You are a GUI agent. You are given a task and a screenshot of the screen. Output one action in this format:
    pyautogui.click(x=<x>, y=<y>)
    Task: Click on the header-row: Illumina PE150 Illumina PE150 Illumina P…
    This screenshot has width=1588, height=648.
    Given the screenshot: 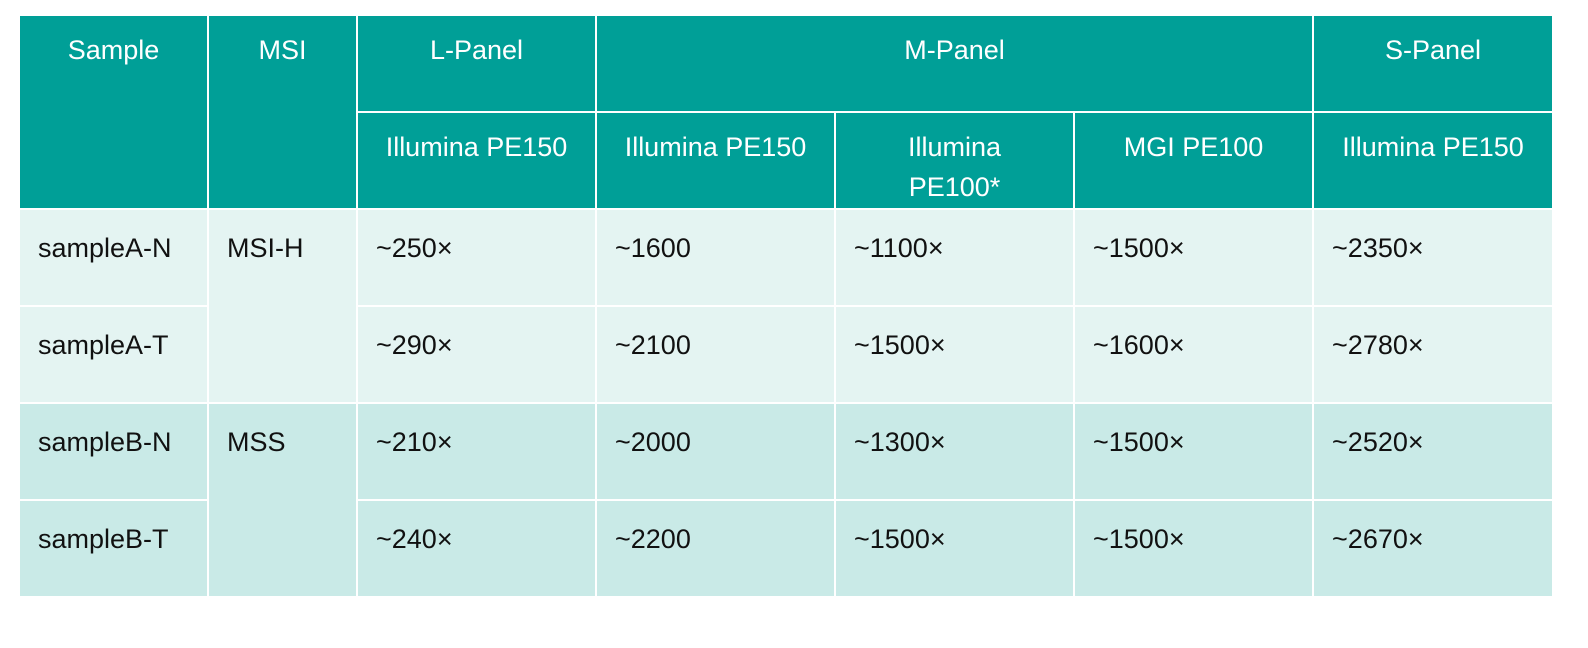 What is the action you would take?
    pyautogui.click(x=787, y=160)
    